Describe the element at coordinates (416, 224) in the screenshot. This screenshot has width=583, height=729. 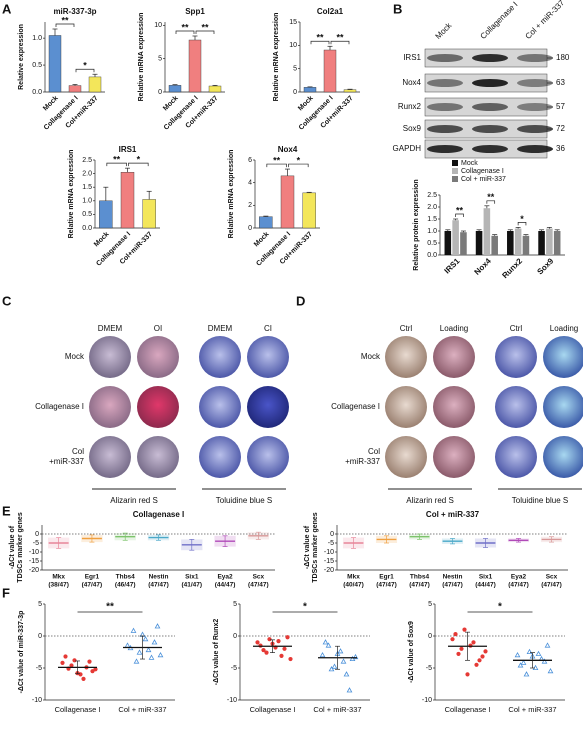
I see `y-axis-label: Relative protein expression` at that location.